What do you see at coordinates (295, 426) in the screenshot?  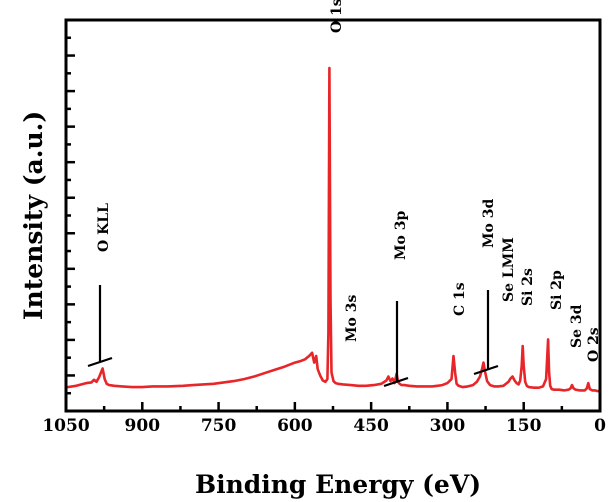 I see `x-tick-label: 600` at bounding box center [295, 426].